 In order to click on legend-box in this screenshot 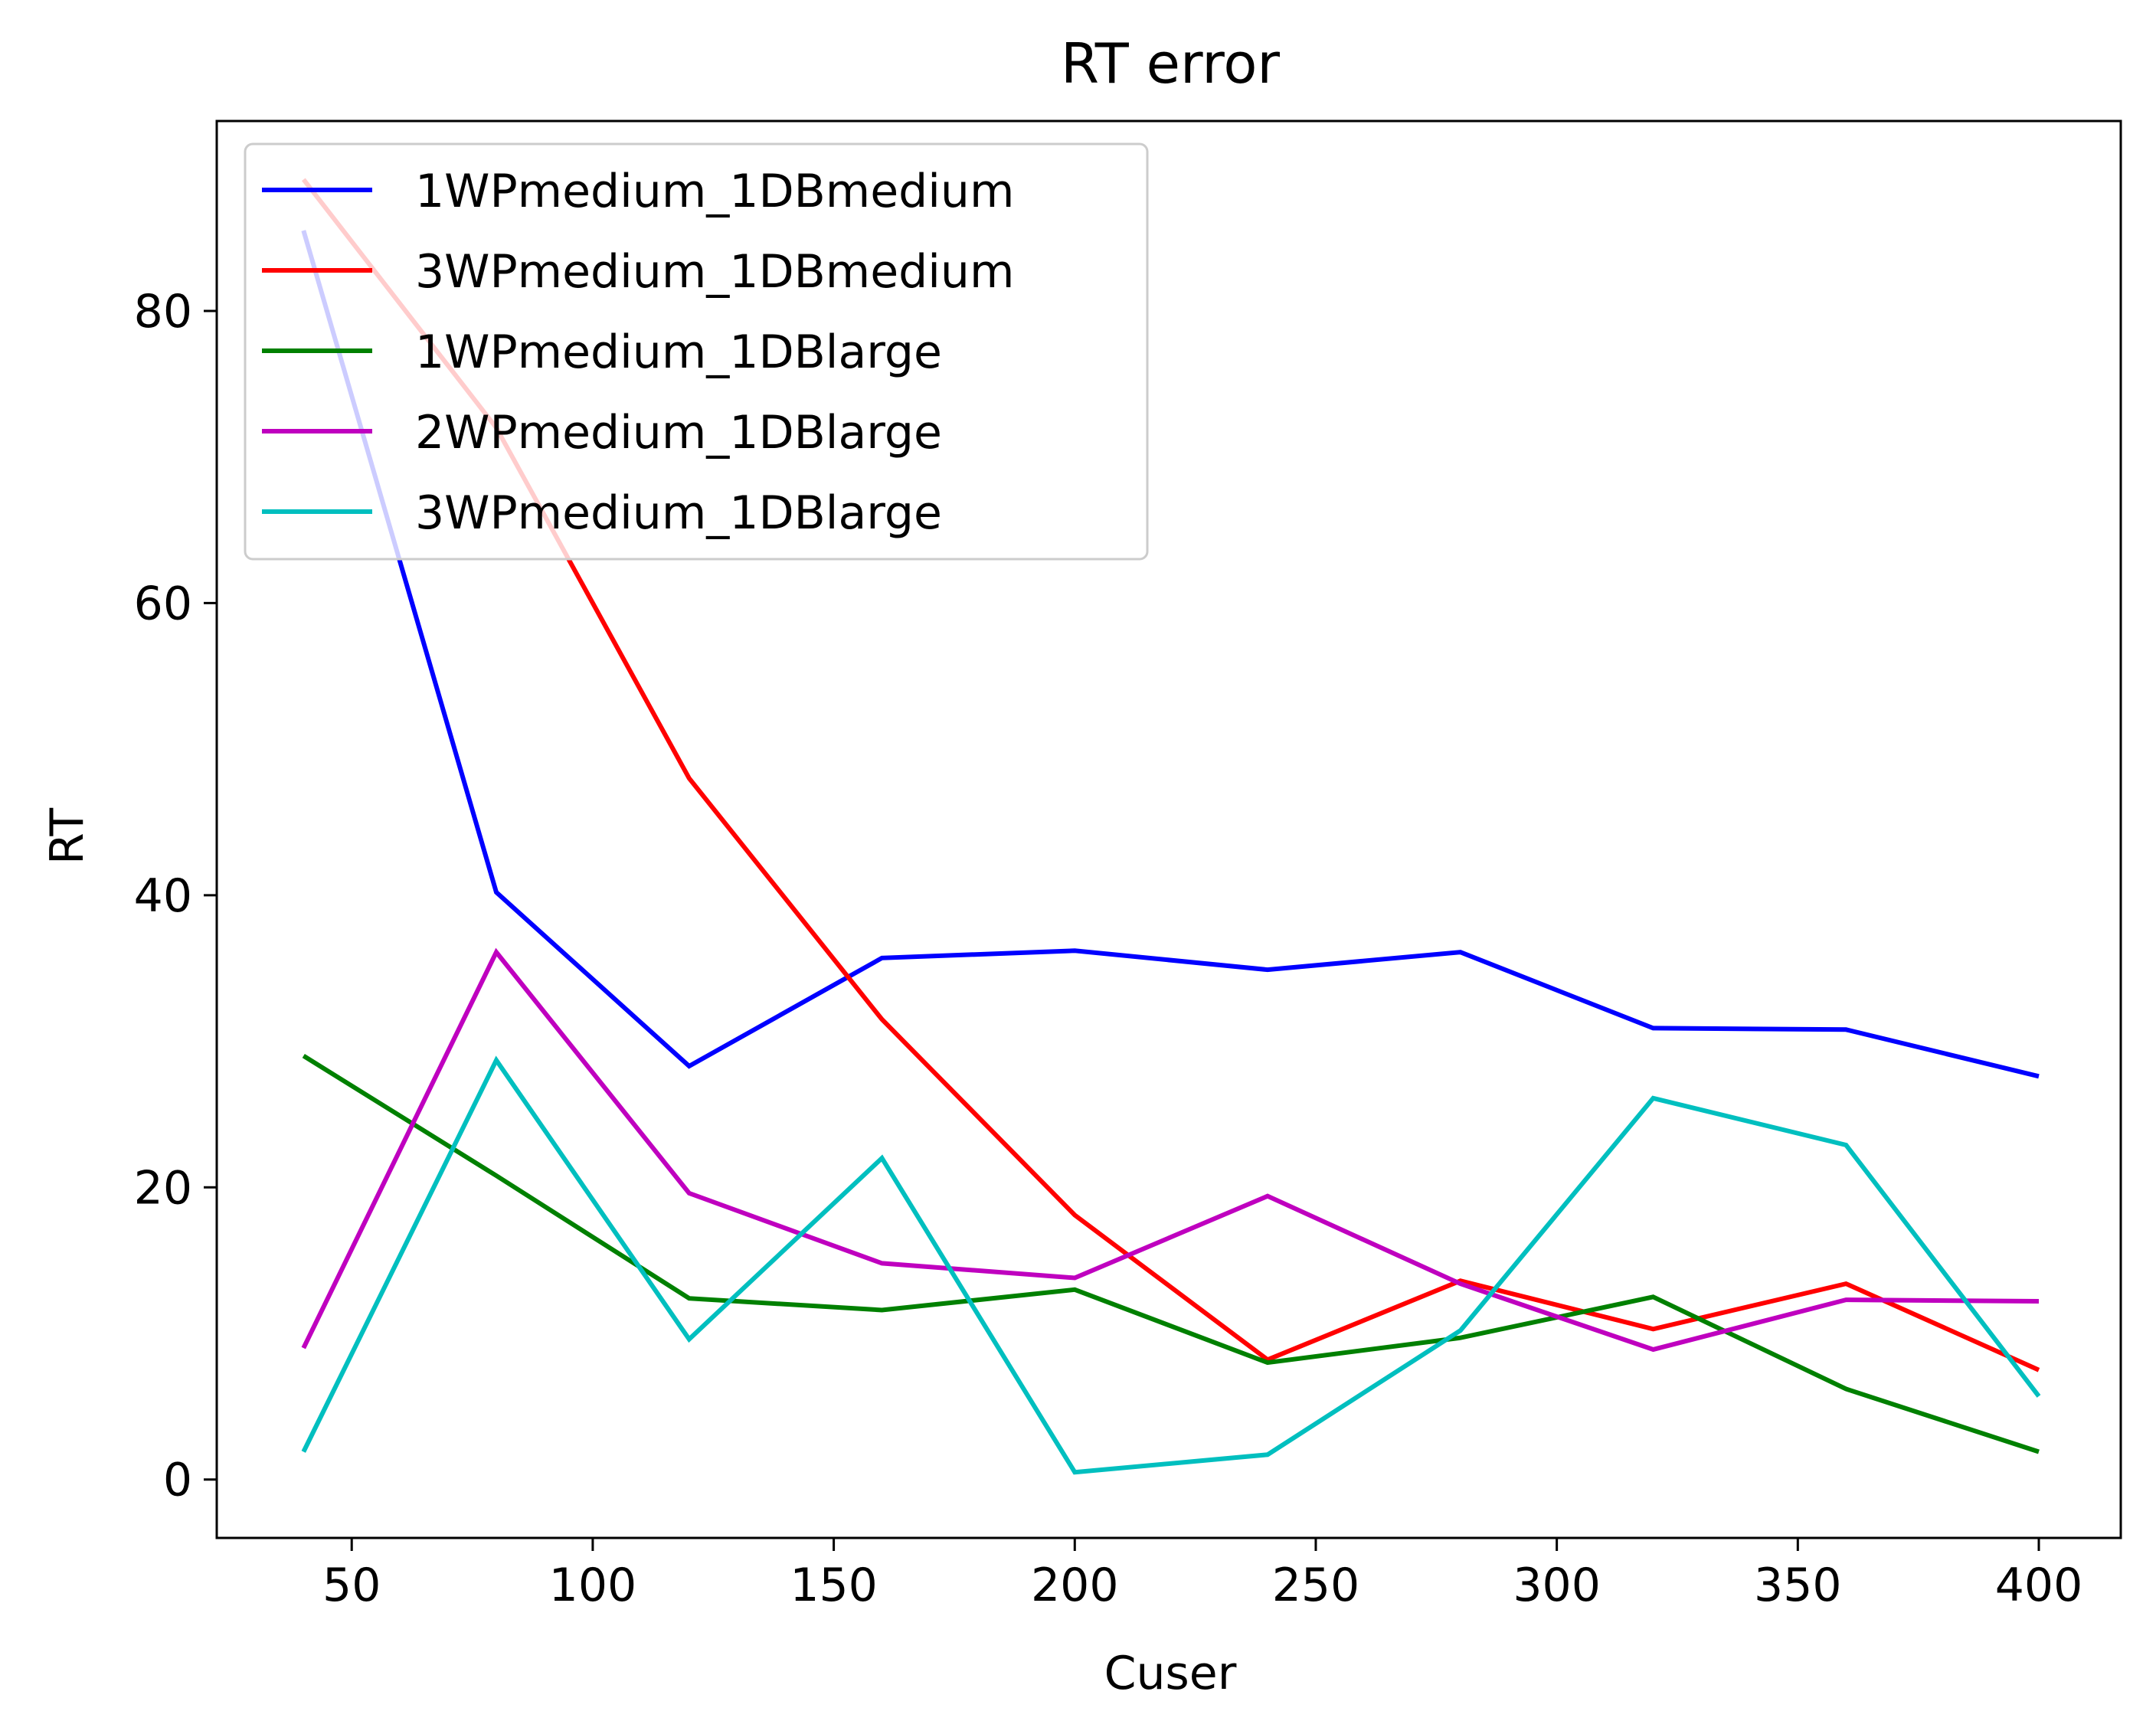, I will do `click(696, 351)`.